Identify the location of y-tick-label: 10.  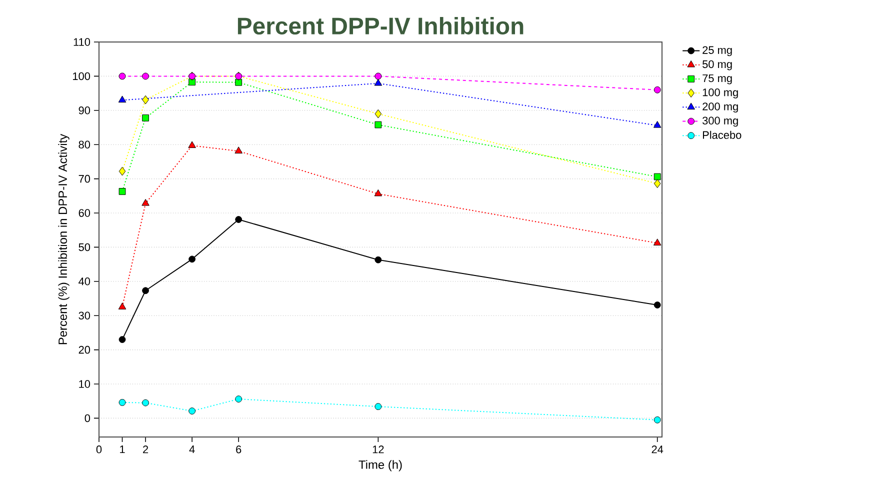
(84, 384).